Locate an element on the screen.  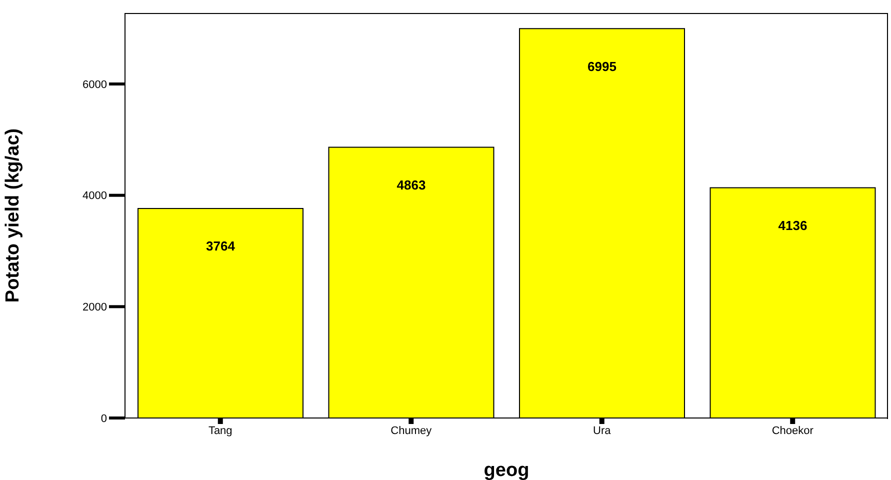
y-tick-label: 4000 is located at coordinates (94, 196).